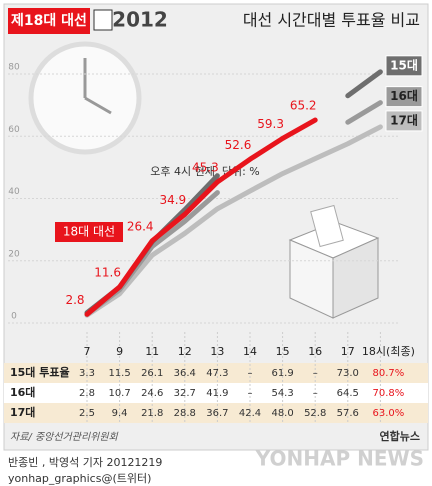 This screenshot has width=432, height=486. What do you see at coordinates (152, 413) in the screenshot?
I see `table-cell: 21.8` at bounding box center [152, 413].